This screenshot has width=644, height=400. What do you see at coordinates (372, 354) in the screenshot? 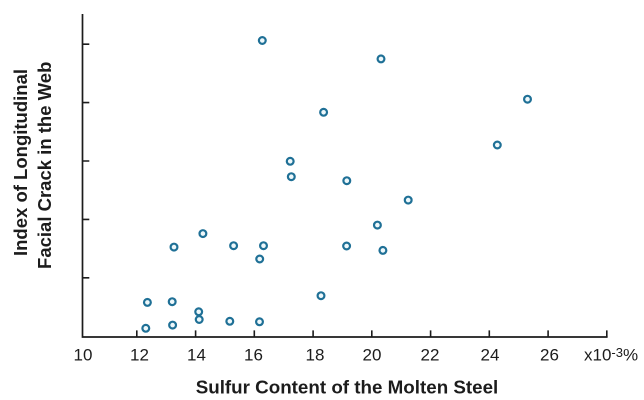
I see `svg-text: 20` at bounding box center [372, 354].